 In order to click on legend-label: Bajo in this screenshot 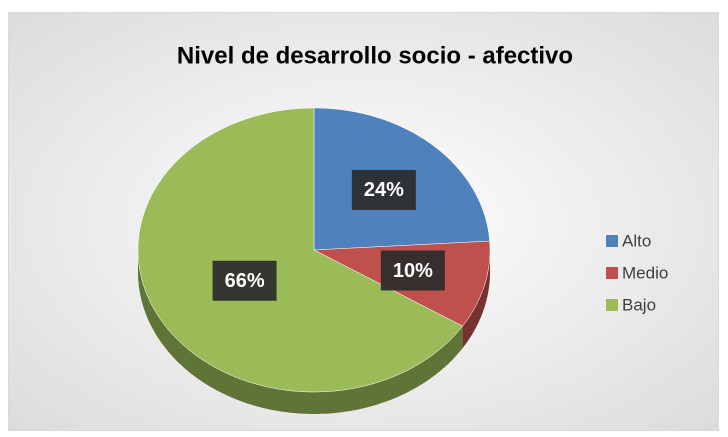, I will do `click(639, 304)`.